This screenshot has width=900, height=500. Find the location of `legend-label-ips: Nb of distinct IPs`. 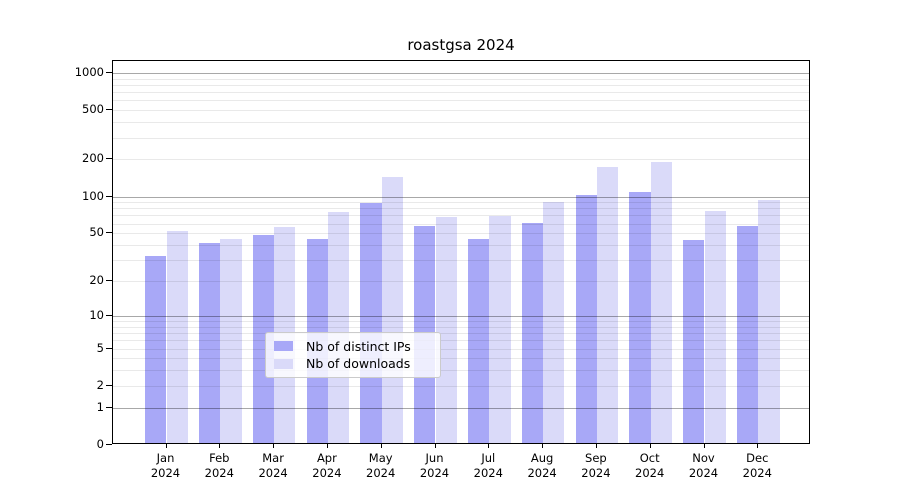

legend-label-ips: Nb of distinct IPs is located at coordinates (358, 346).